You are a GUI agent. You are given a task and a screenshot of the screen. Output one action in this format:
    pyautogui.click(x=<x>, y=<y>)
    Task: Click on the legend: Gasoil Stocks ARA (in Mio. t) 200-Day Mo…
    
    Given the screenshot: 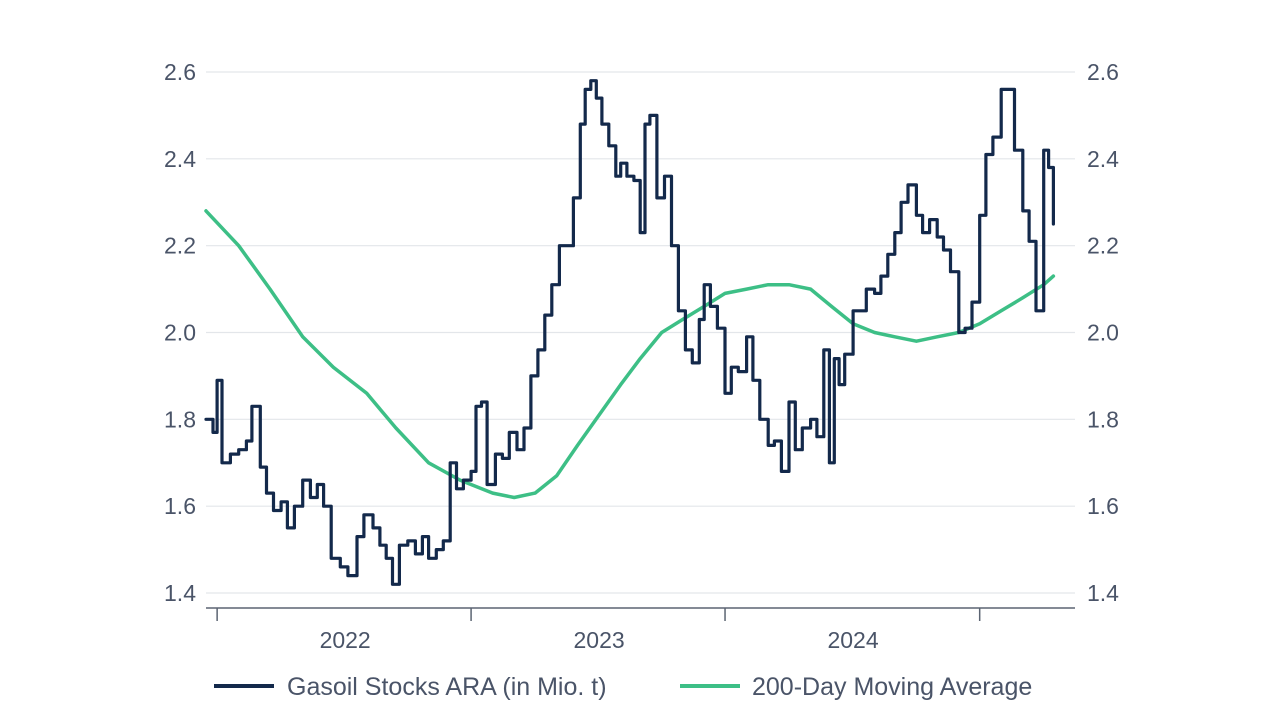 What is the action you would take?
    pyautogui.click(x=623, y=687)
    